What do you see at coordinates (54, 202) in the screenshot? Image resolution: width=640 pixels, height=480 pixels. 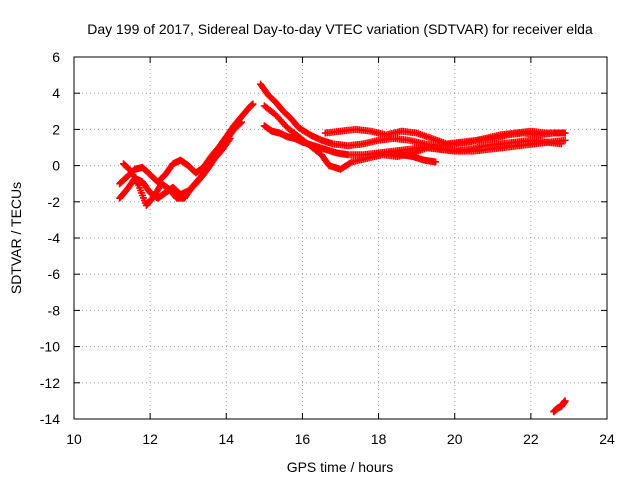 I see `y-tick-label: -2` at bounding box center [54, 202].